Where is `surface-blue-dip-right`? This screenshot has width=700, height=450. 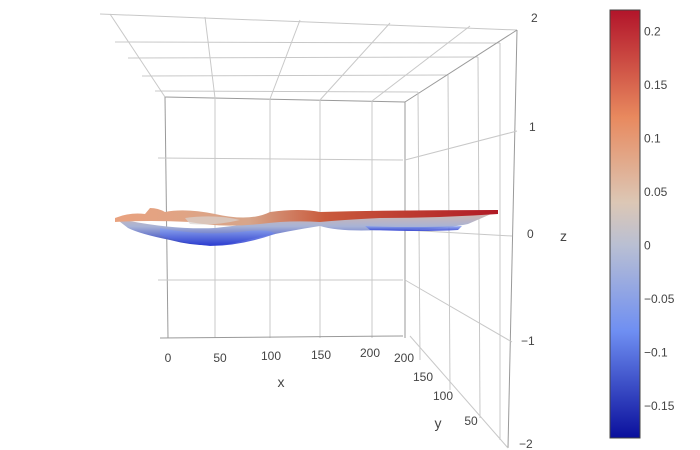 surface-blue-dip-right is located at coordinates (413, 228).